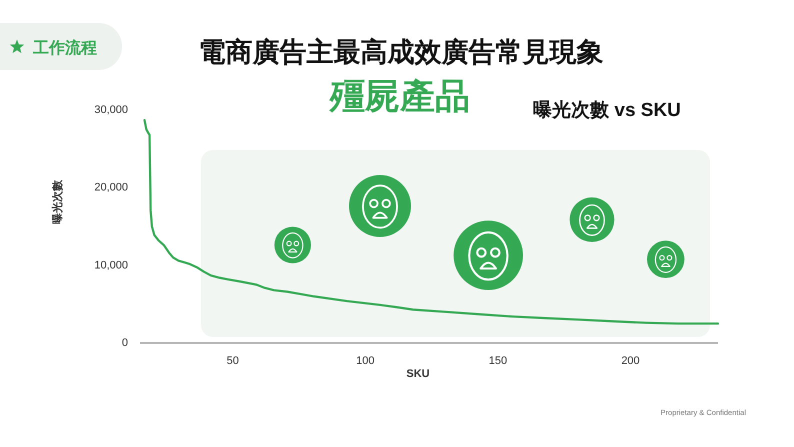  What do you see at coordinates (399, 96) in the screenshot?
I see `chart-subtitle: 殭屍產品` at bounding box center [399, 96].